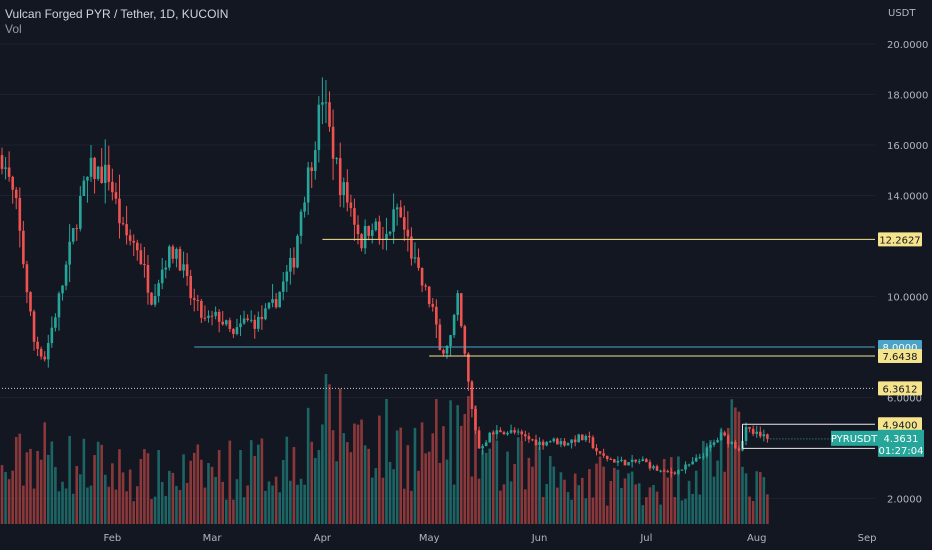 This screenshot has height=550, width=932. What do you see at coordinates (901, 443) in the screenshot?
I see `last-price-tag-bg` at bounding box center [901, 443].